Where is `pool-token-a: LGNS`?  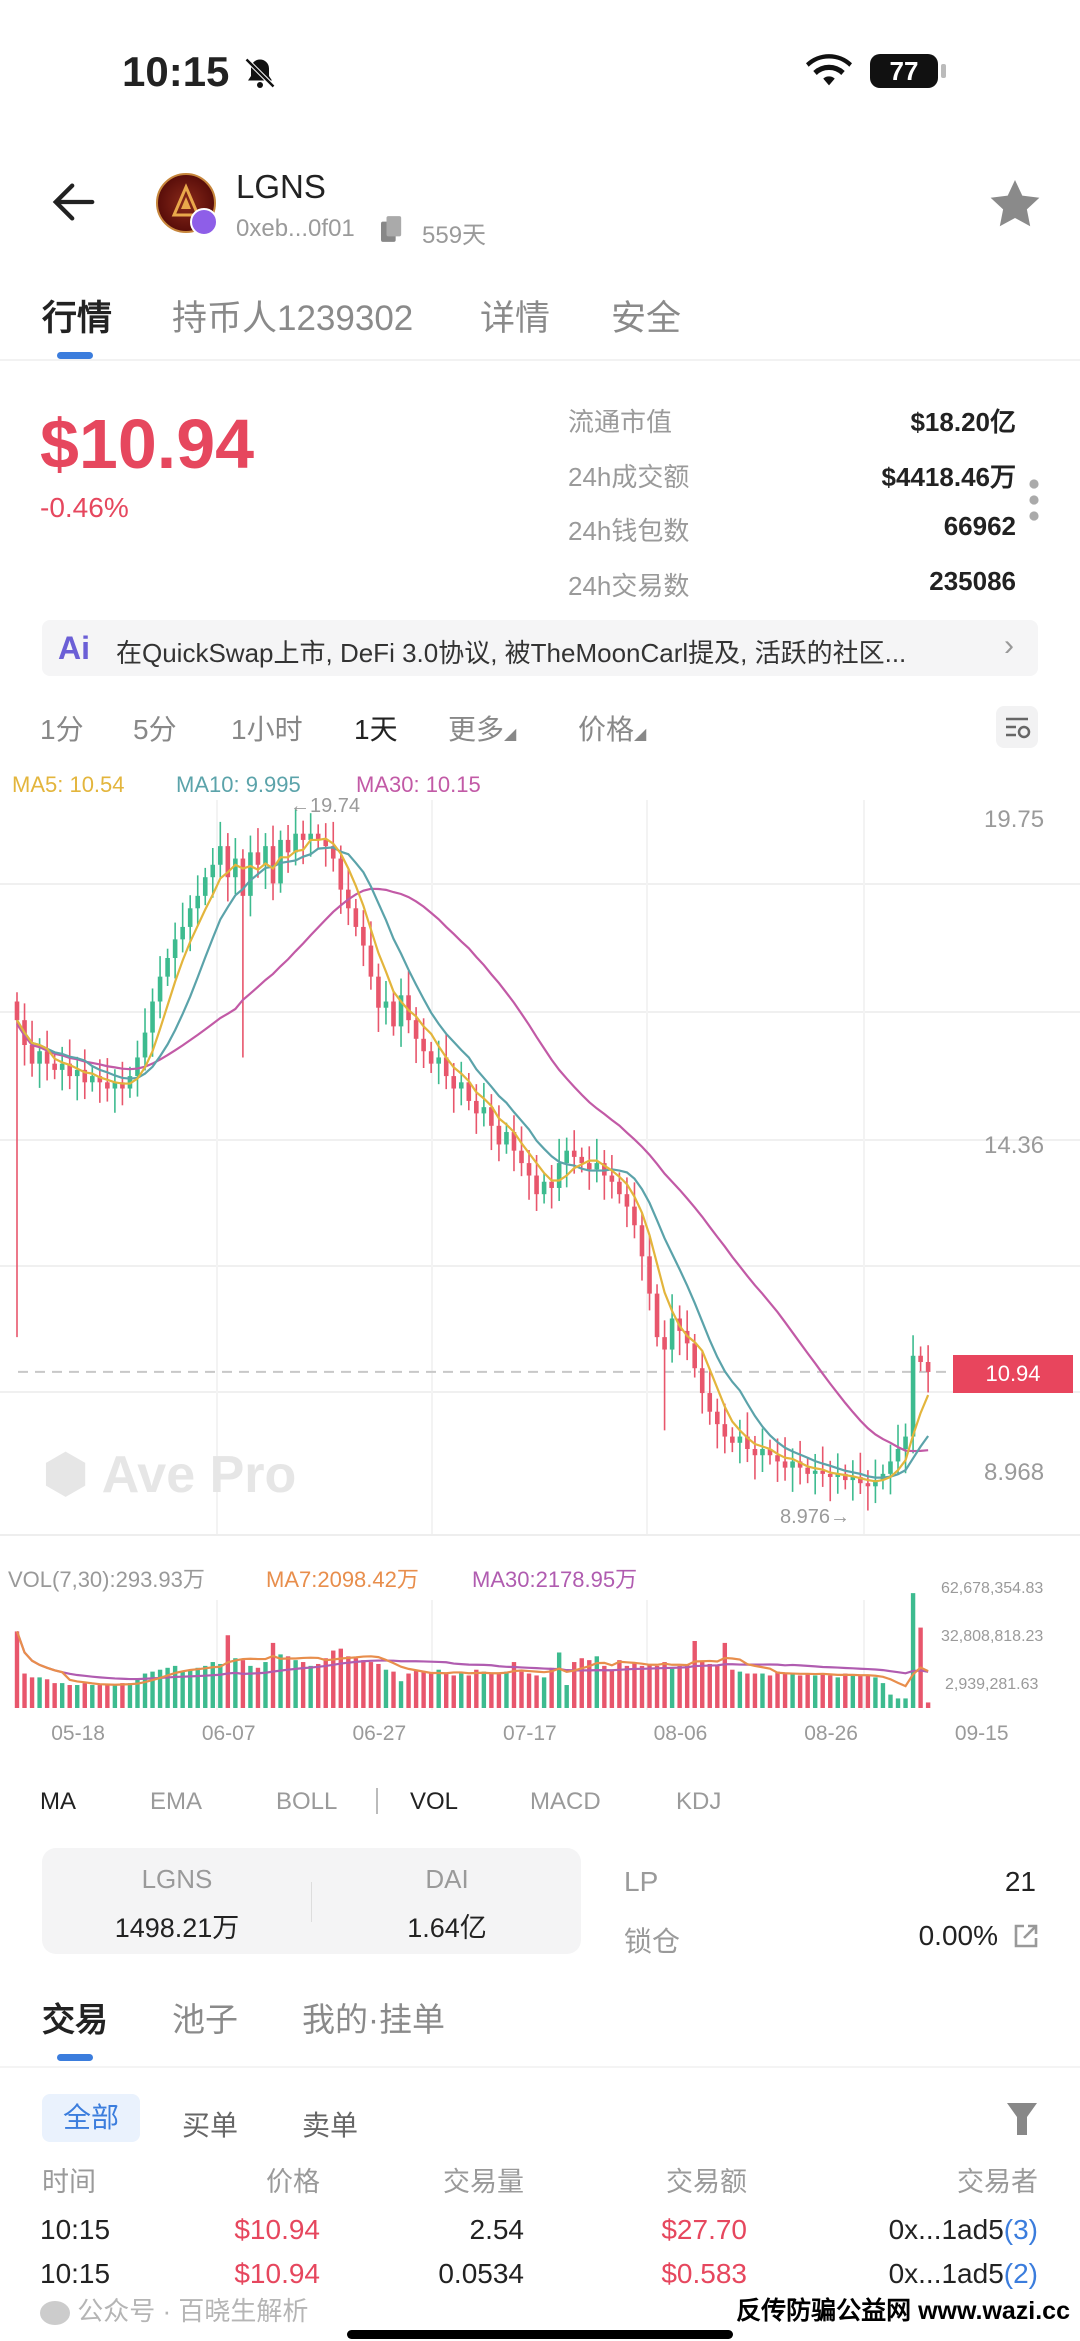 pool-token-a: LGNS is located at coordinates (177, 1879).